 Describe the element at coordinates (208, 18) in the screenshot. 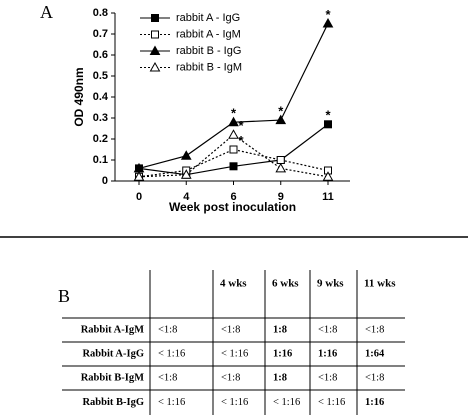

I see `legend-label: rabbit A - IgG` at that location.